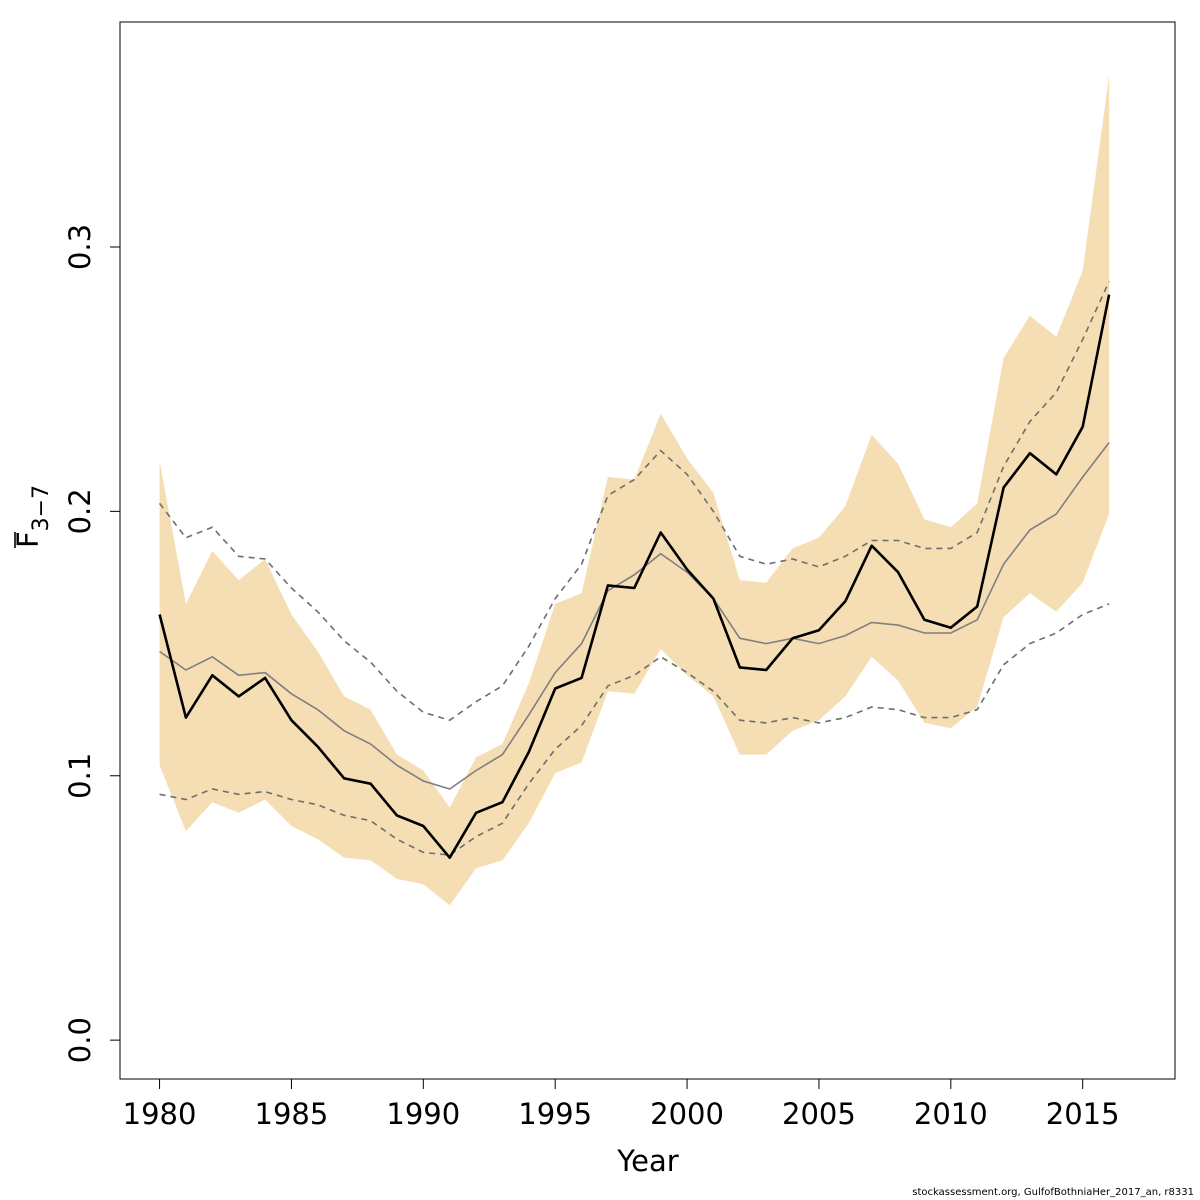  What do you see at coordinates (555, 1114) in the screenshot?
I see `x-tick-label: 1995` at bounding box center [555, 1114].